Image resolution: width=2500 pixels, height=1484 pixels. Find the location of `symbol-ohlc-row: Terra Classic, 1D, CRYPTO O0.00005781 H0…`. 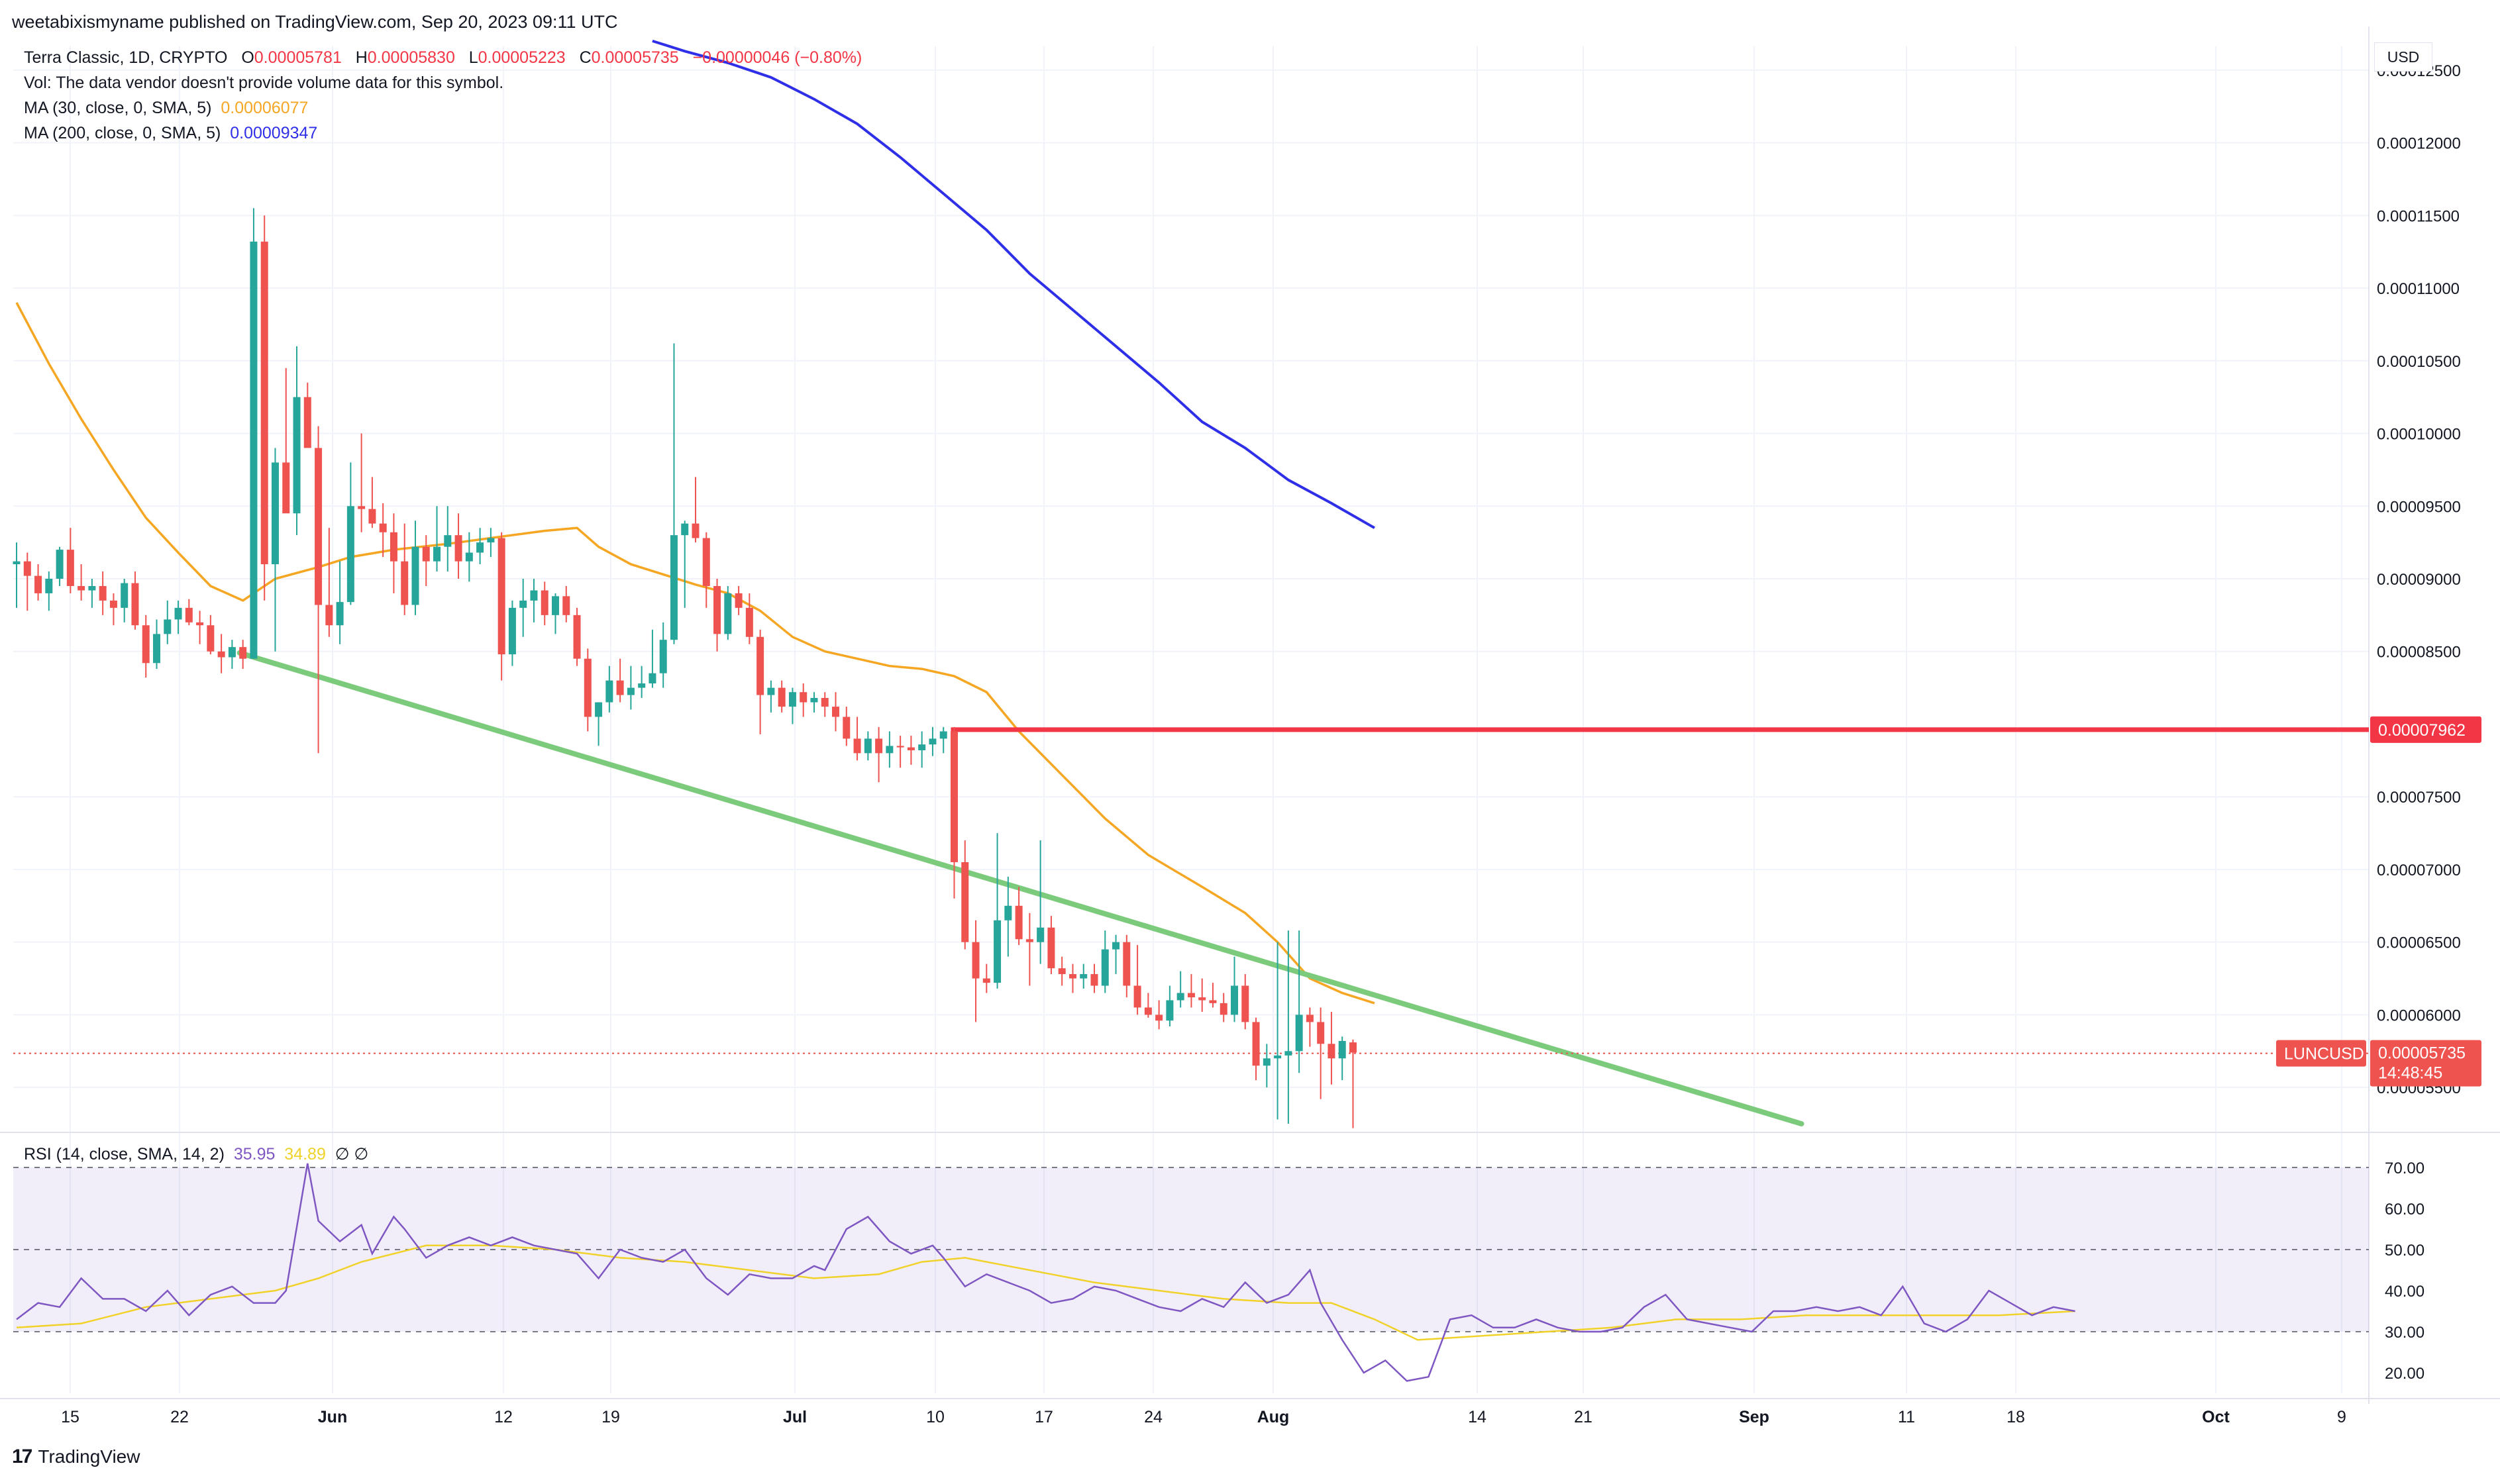

symbol-ohlc-row: Terra Classic, 1D, CRYPTO O0.00005781 H0… is located at coordinates (443, 57).